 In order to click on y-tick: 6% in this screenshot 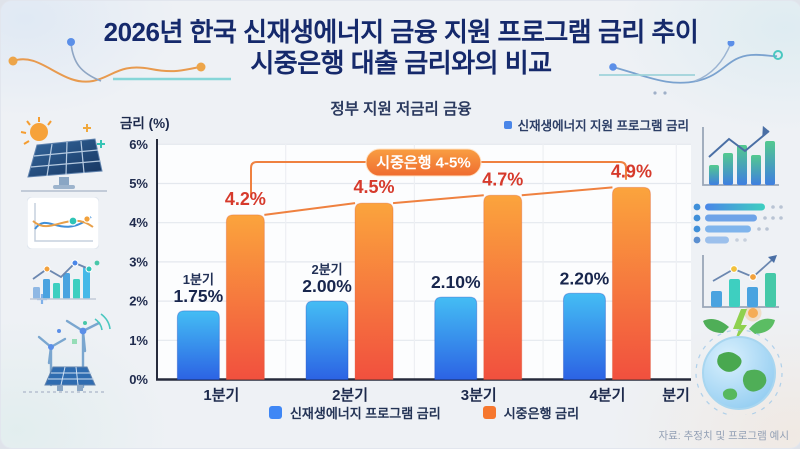, I will do `click(138, 144)`.